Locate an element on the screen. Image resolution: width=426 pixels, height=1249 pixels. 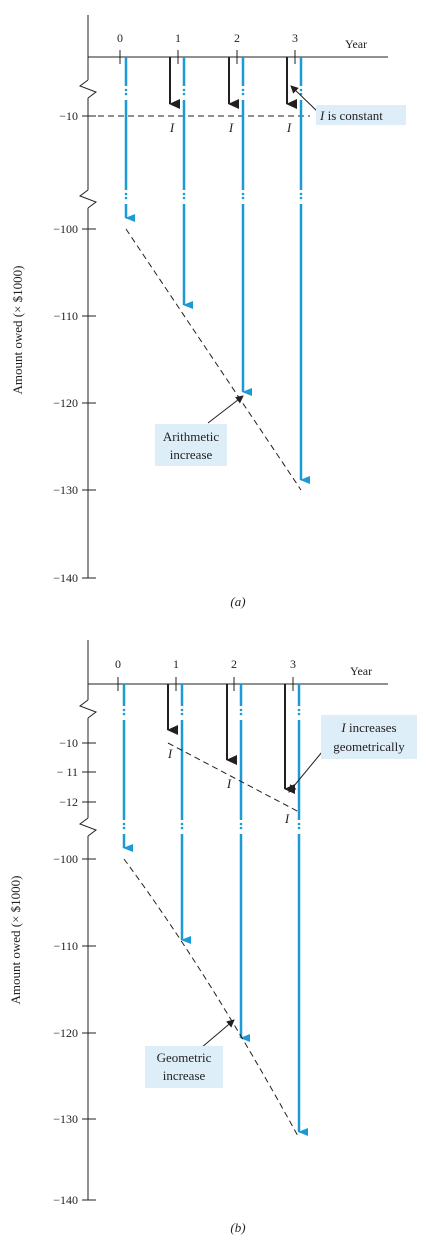
panel-a-interest-label-1: I is located at coordinates (172, 127).